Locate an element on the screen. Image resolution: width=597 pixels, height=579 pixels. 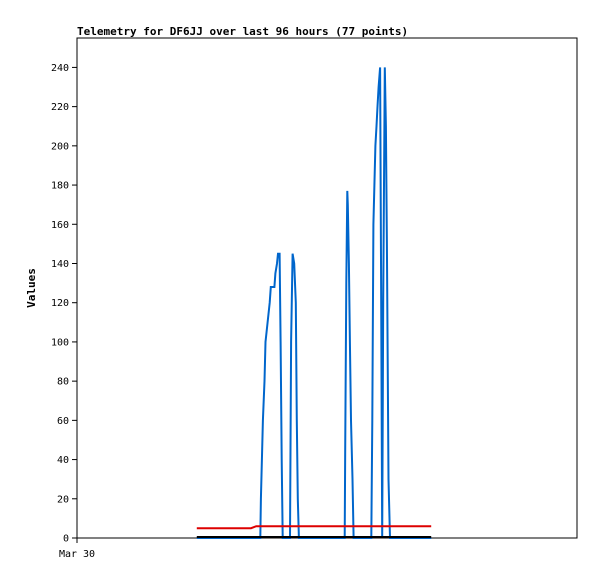
y-tick-label: 240 is located at coordinates (60, 68).